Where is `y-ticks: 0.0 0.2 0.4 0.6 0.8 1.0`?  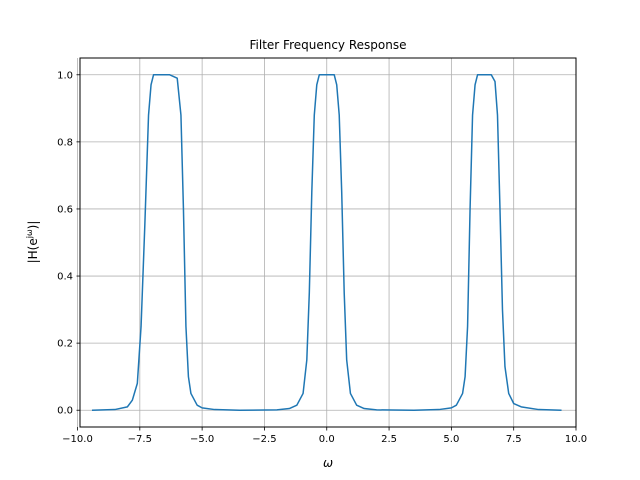
y-ticks: 0.0 0.2 0.4 0.6 0.8 1.0 is located at coordinates (68, 243).